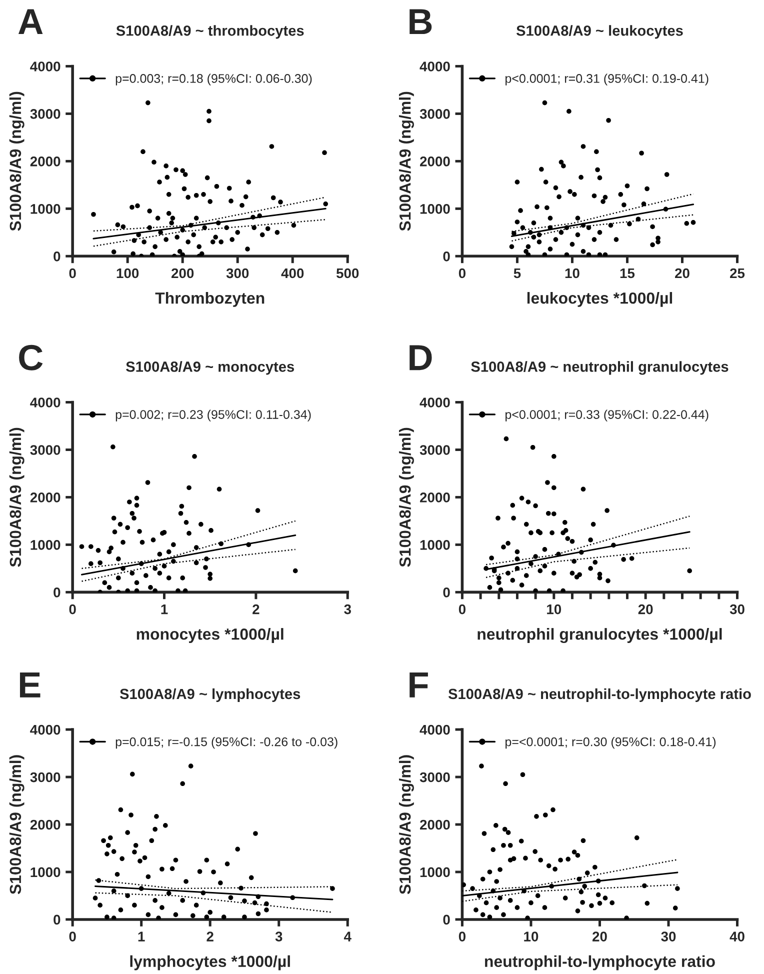 The height and width of the screenshot is (974, 764). Describe the element at coordinates (599, 368) in the screenshot. I see `chart-title: S100A8/A9 ~ neutrophil granulocytes` at that location.